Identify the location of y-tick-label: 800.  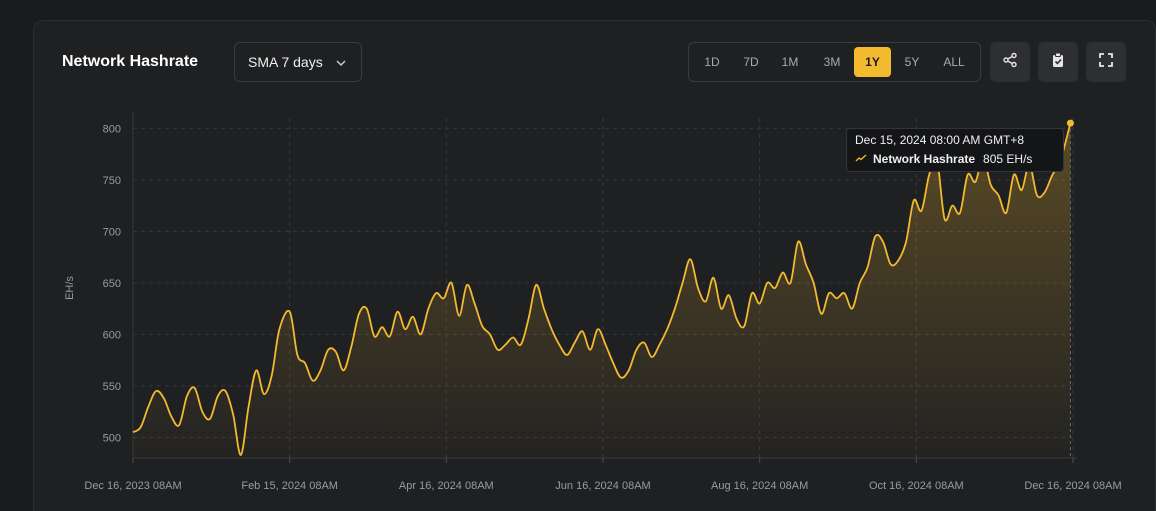
(112, 129).